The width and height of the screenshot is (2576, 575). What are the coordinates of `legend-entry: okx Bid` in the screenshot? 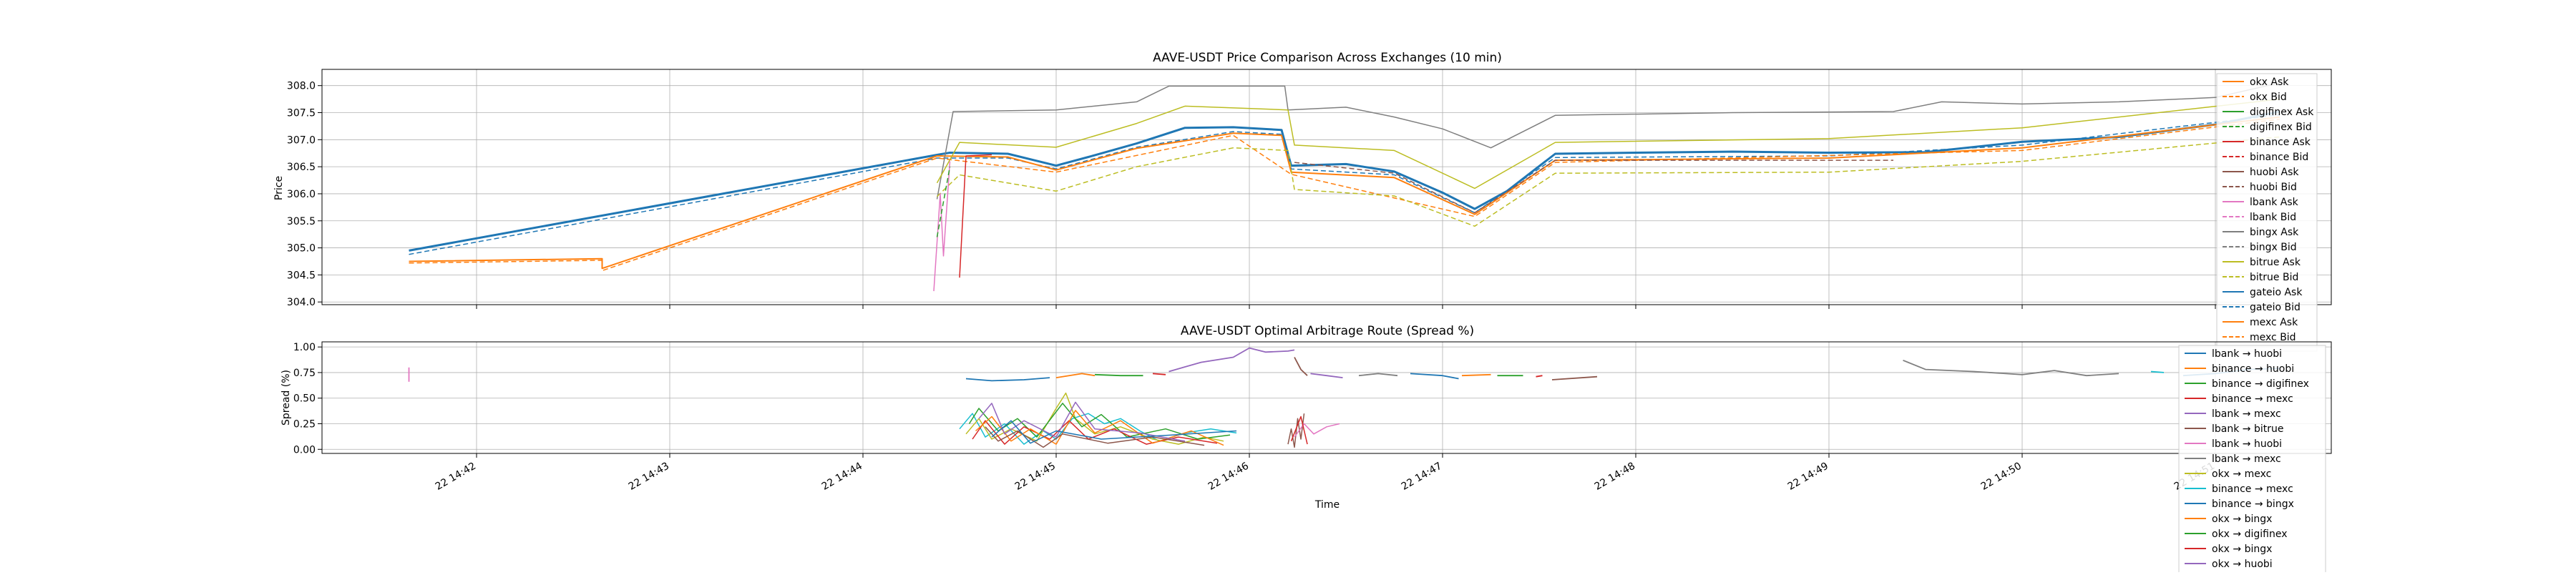 It's located at (2268, 98).